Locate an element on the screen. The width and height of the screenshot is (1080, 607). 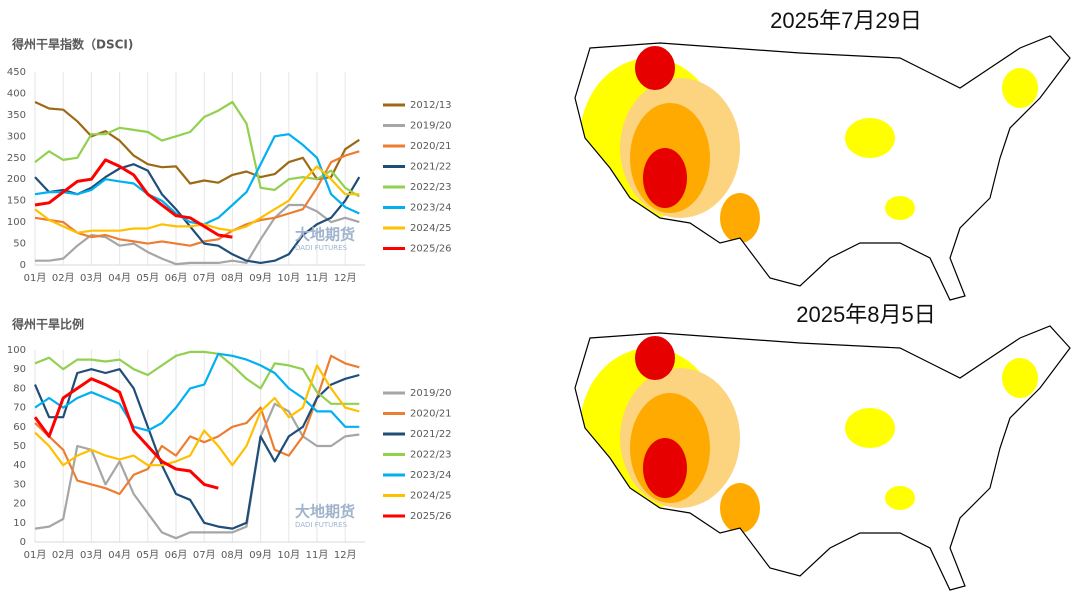
y-tick-label: 450 is located at coordinates (16, 72).